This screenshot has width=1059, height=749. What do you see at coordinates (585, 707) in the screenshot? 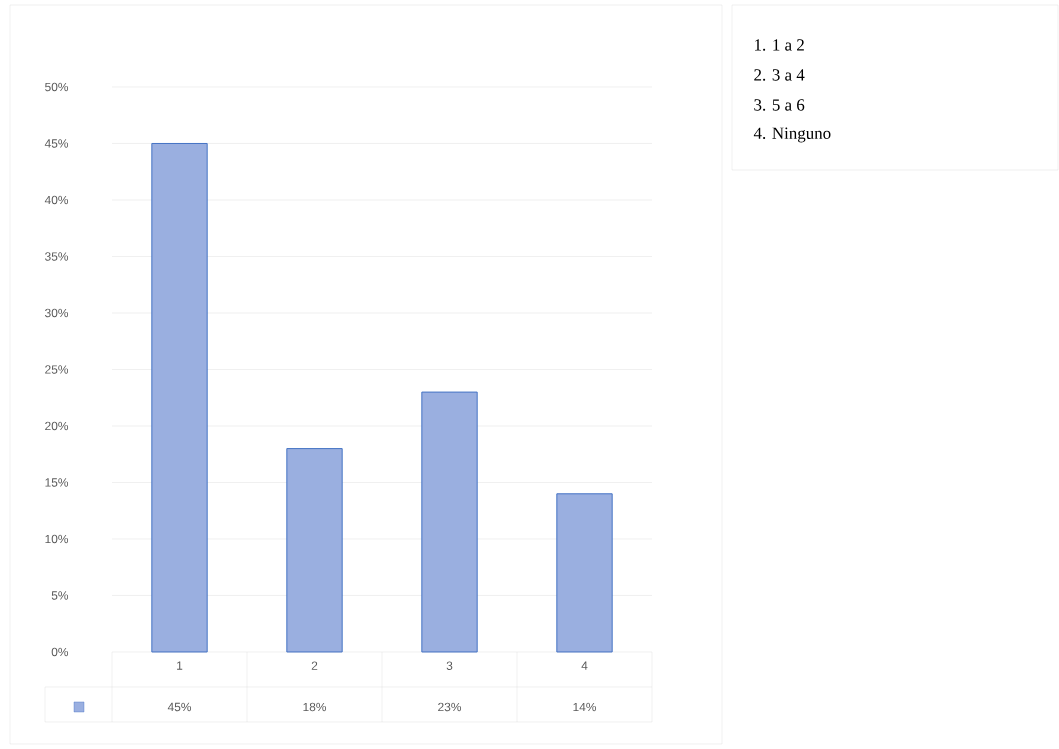
I see `data-label: 14%` at bounding box center [585, 707].